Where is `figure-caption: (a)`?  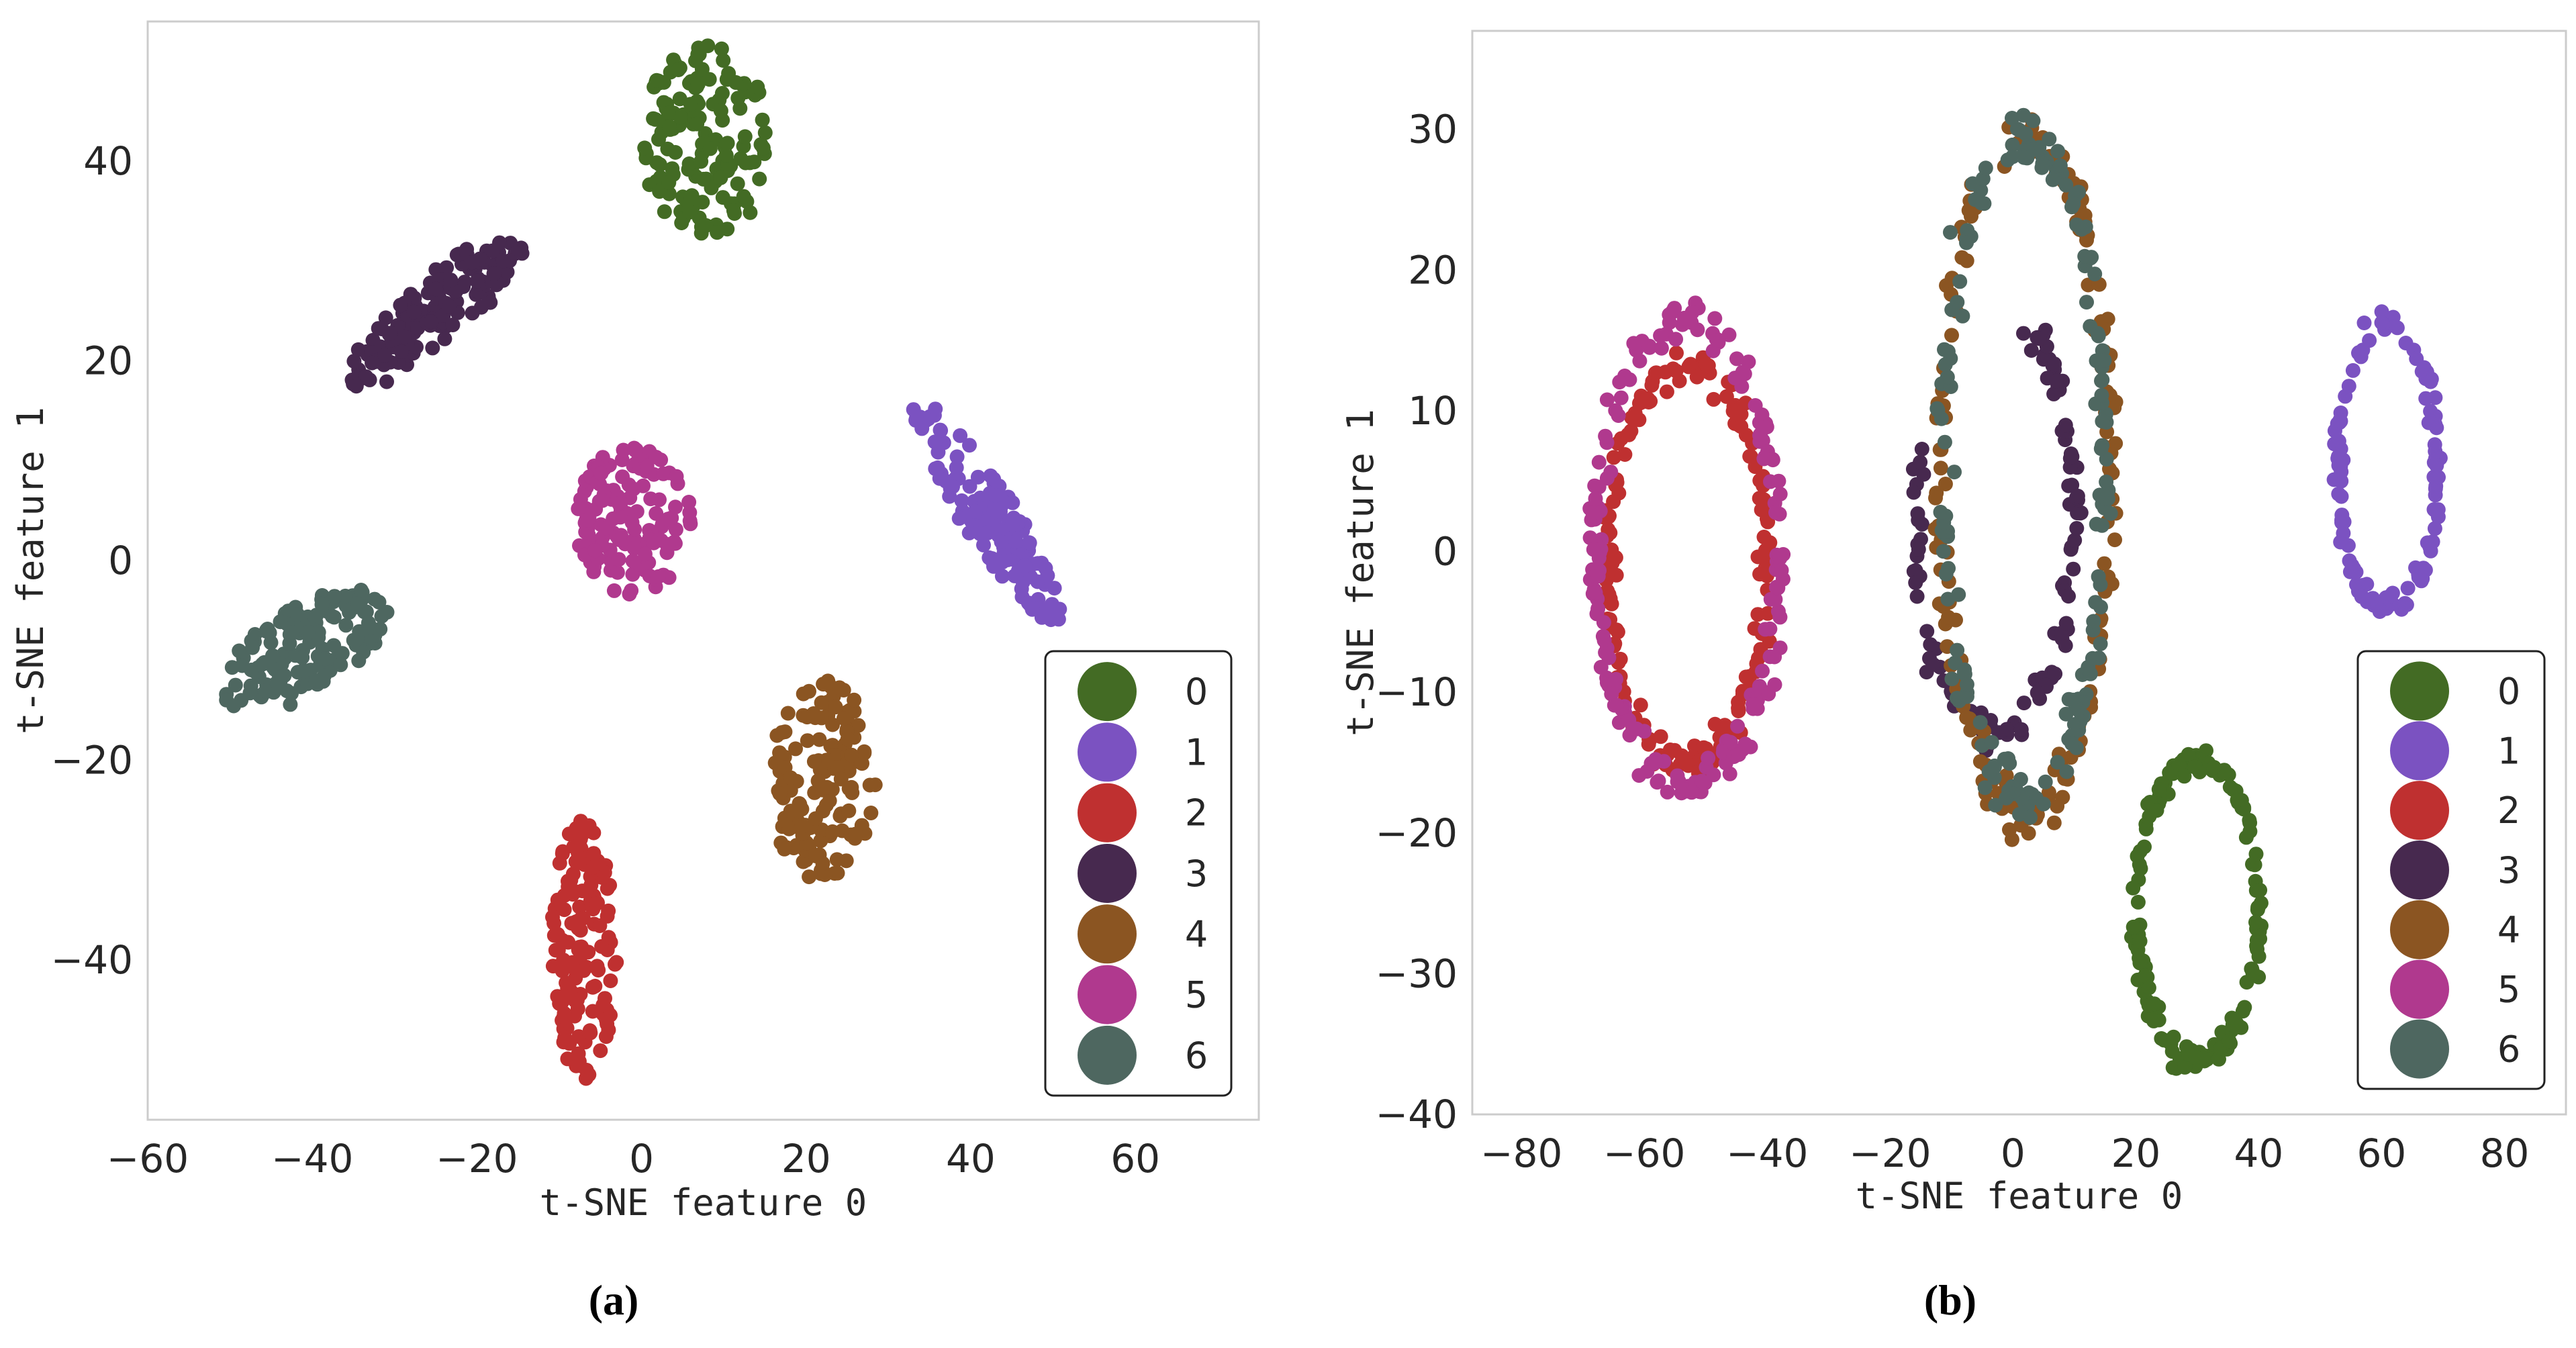 figure-caption: (a) is located at coordinates (614, 1300).